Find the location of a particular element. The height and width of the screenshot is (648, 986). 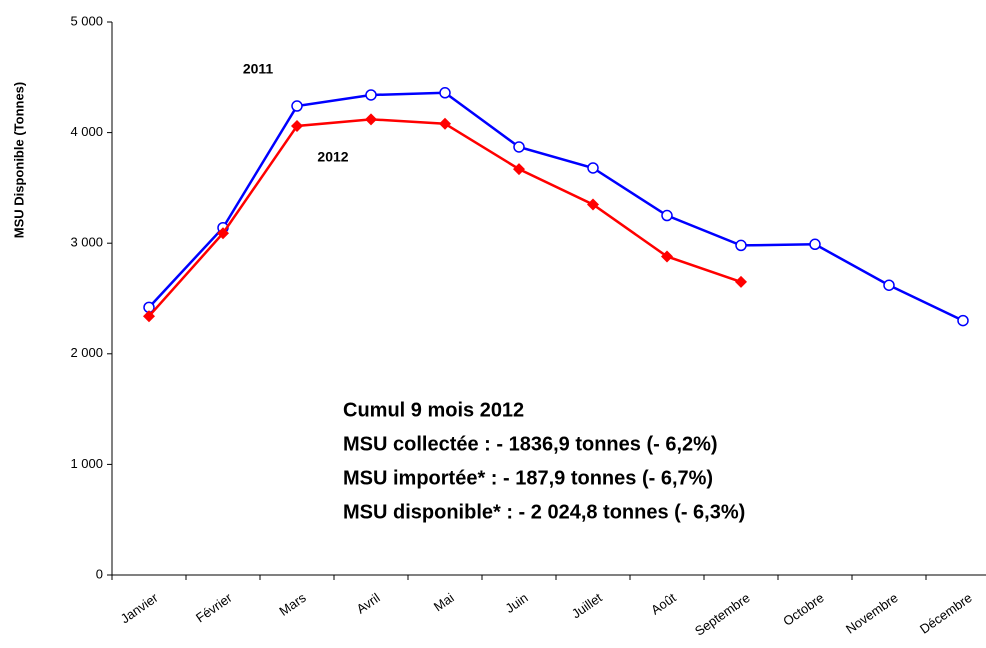

y-tick-label: 1 000 is located at coordinates (86, 463).